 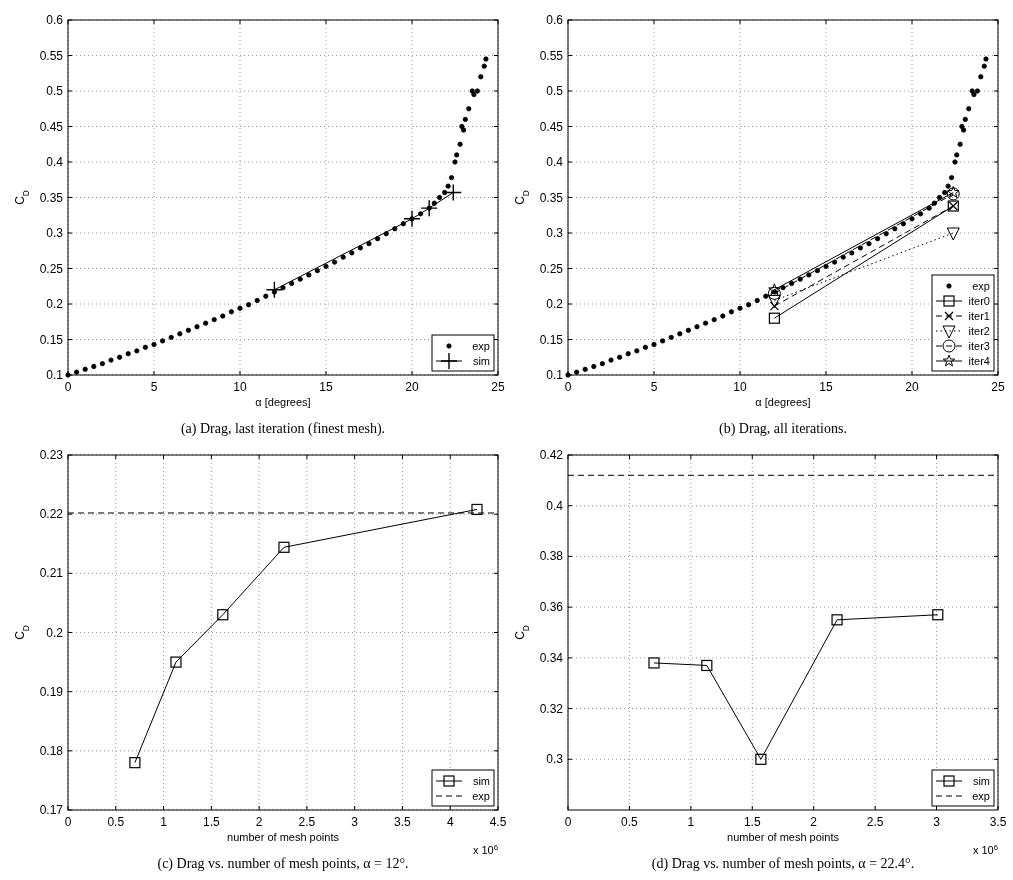 I want to click on y-tick-label: 0.36, so click(x=551, y=607).